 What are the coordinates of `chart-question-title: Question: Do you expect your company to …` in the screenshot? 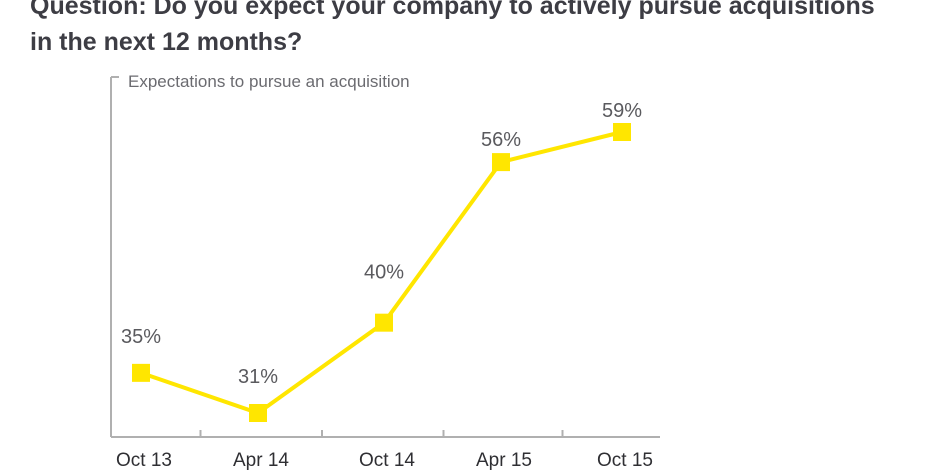 It's located at (452, 28).